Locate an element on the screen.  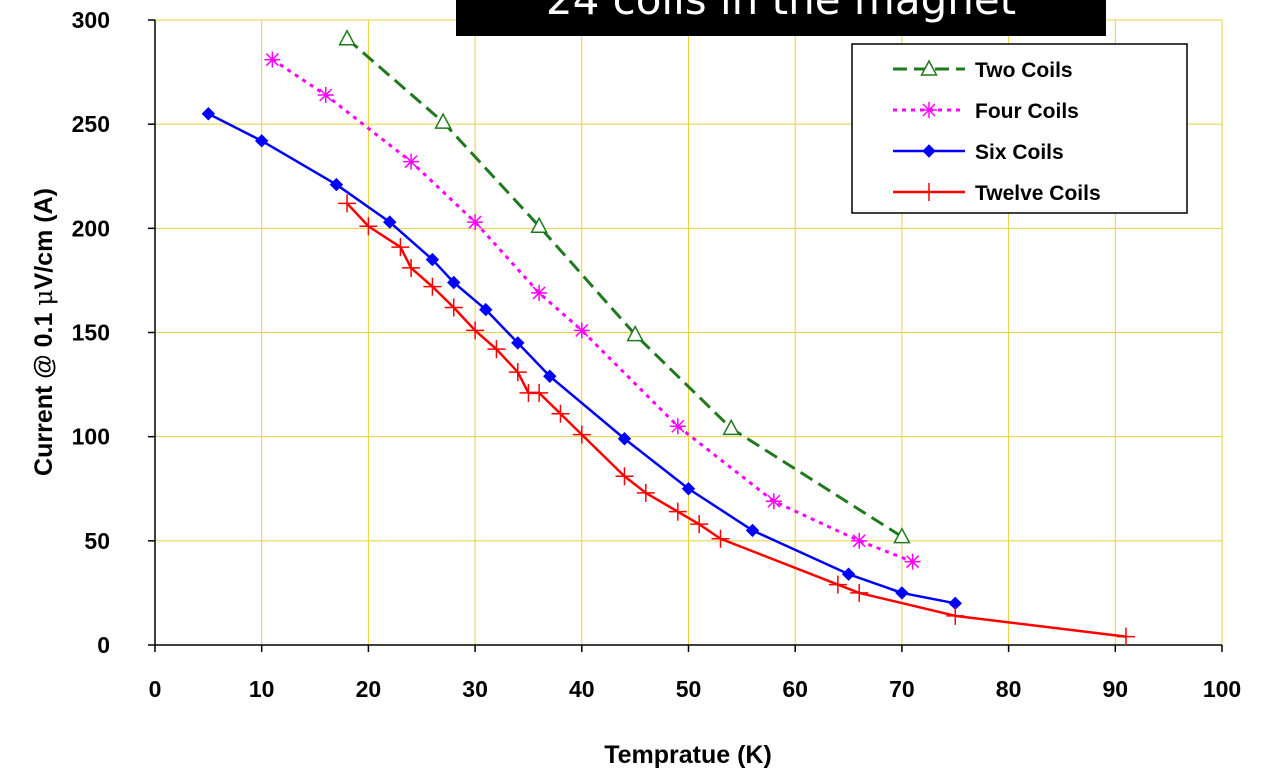
y-tick-label: 200 is located at coordinates (91, 228).